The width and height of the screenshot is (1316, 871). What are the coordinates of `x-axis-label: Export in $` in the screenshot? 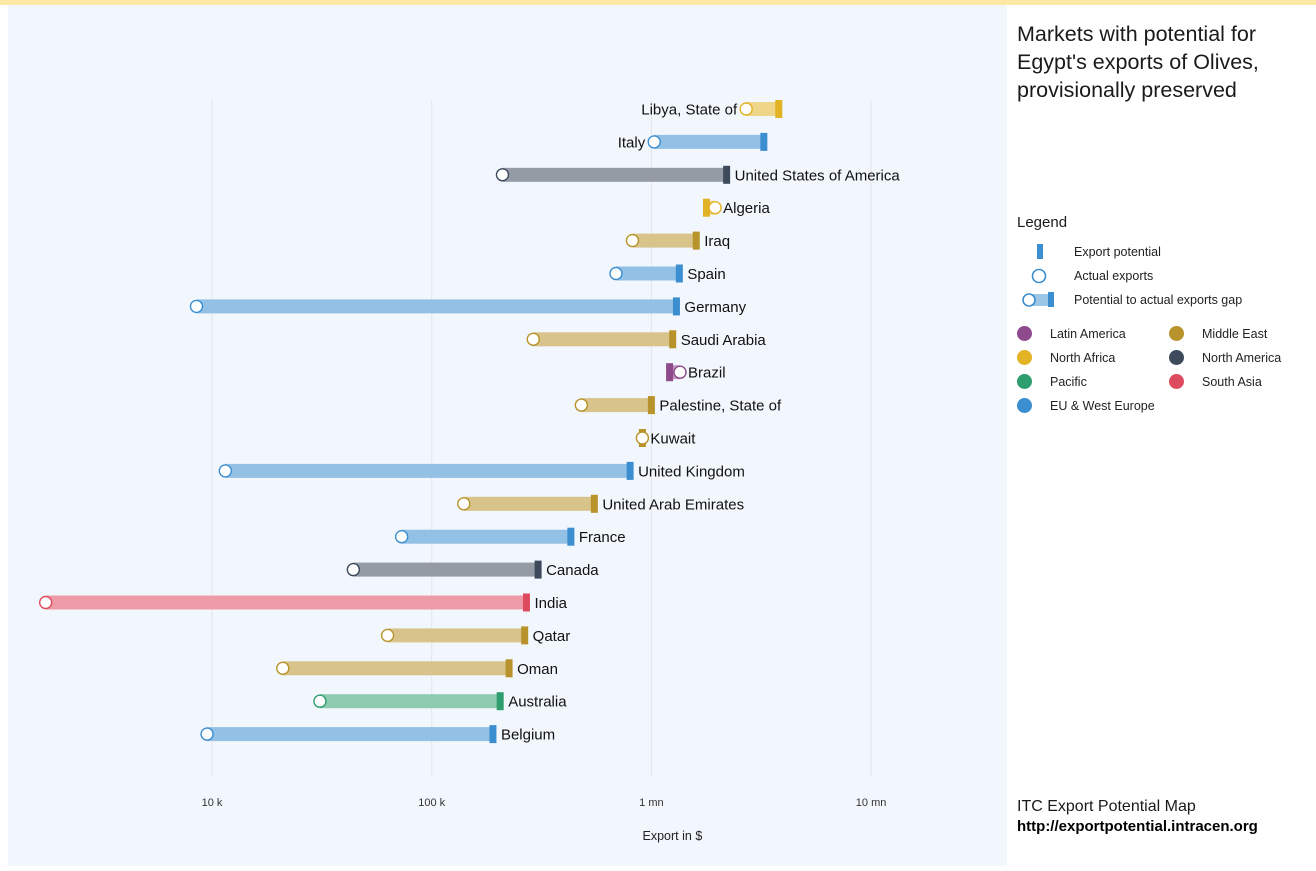 It's located at (673, 836).